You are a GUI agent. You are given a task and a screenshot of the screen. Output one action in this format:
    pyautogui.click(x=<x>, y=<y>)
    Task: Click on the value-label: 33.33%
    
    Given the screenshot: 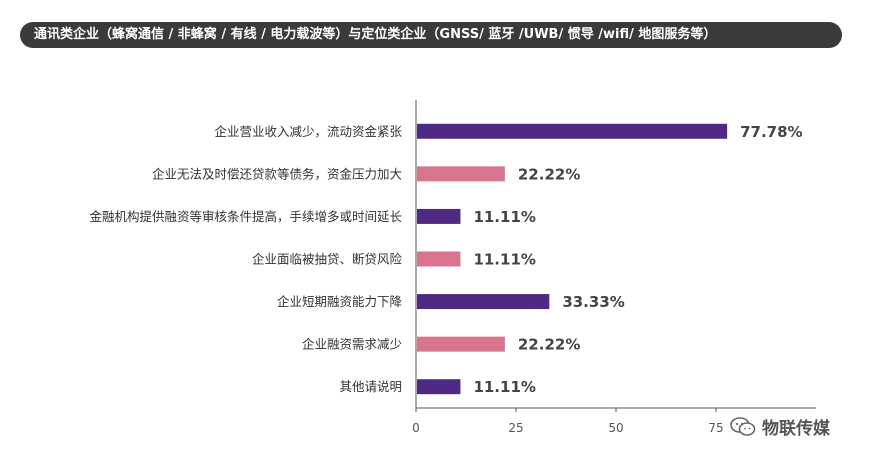 What is the action you would take?
    pyautogui.click(x=593, y=302)
    